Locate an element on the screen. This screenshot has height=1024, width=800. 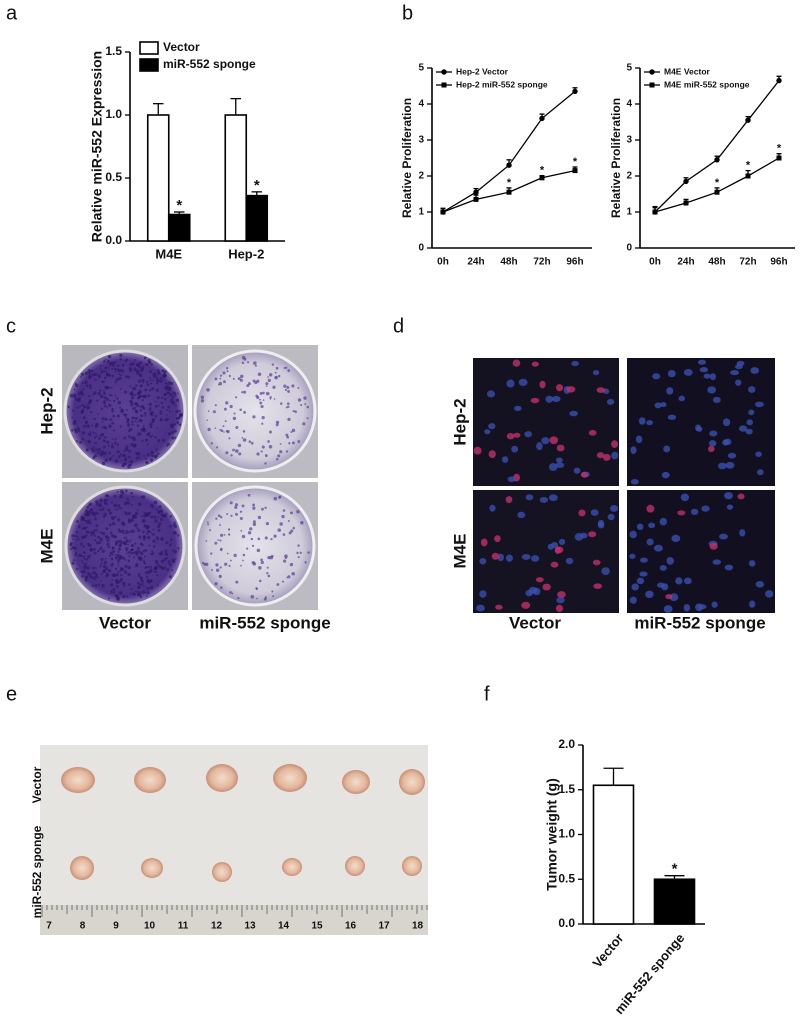
bar is located at coordinates (613, 854).